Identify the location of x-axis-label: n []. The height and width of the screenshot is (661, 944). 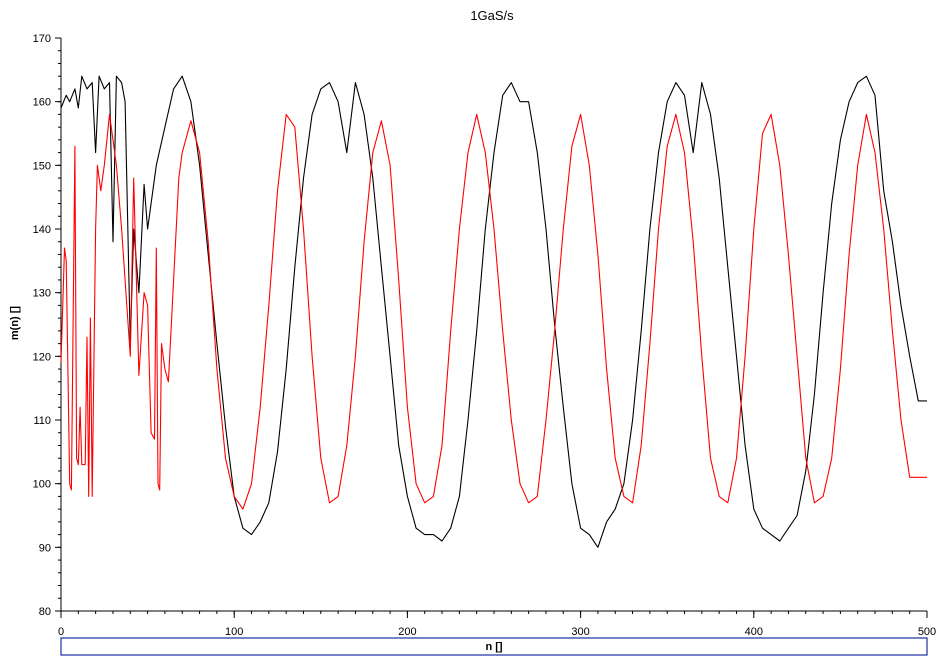
(493, 647).